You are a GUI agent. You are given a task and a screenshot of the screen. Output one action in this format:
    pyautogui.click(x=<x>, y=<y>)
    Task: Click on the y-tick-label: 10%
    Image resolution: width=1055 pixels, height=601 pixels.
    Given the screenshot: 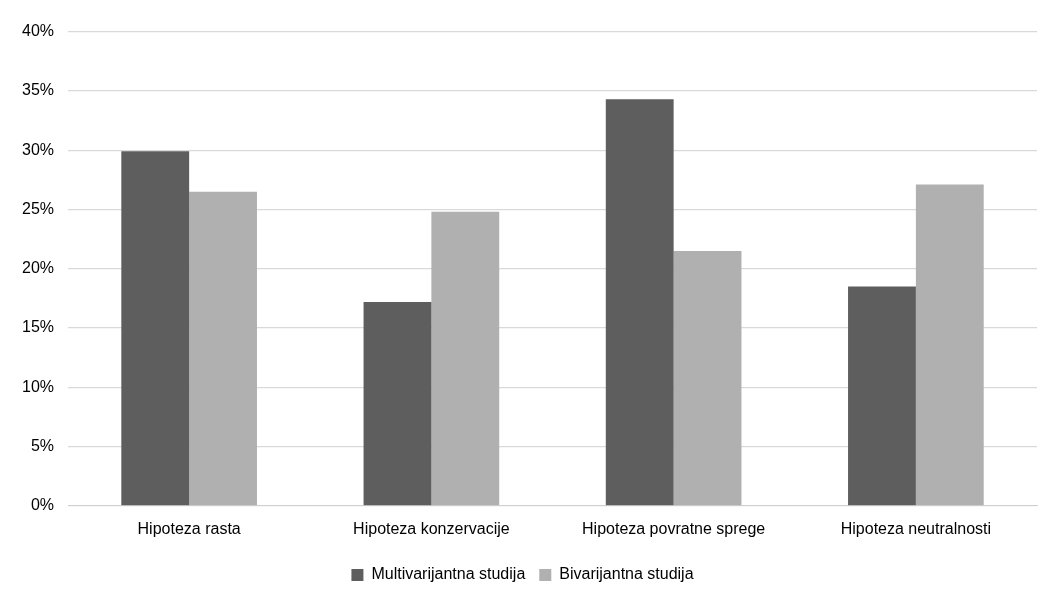 What is the action you would take?
    pyautogui.click(x=38, y=386)
    